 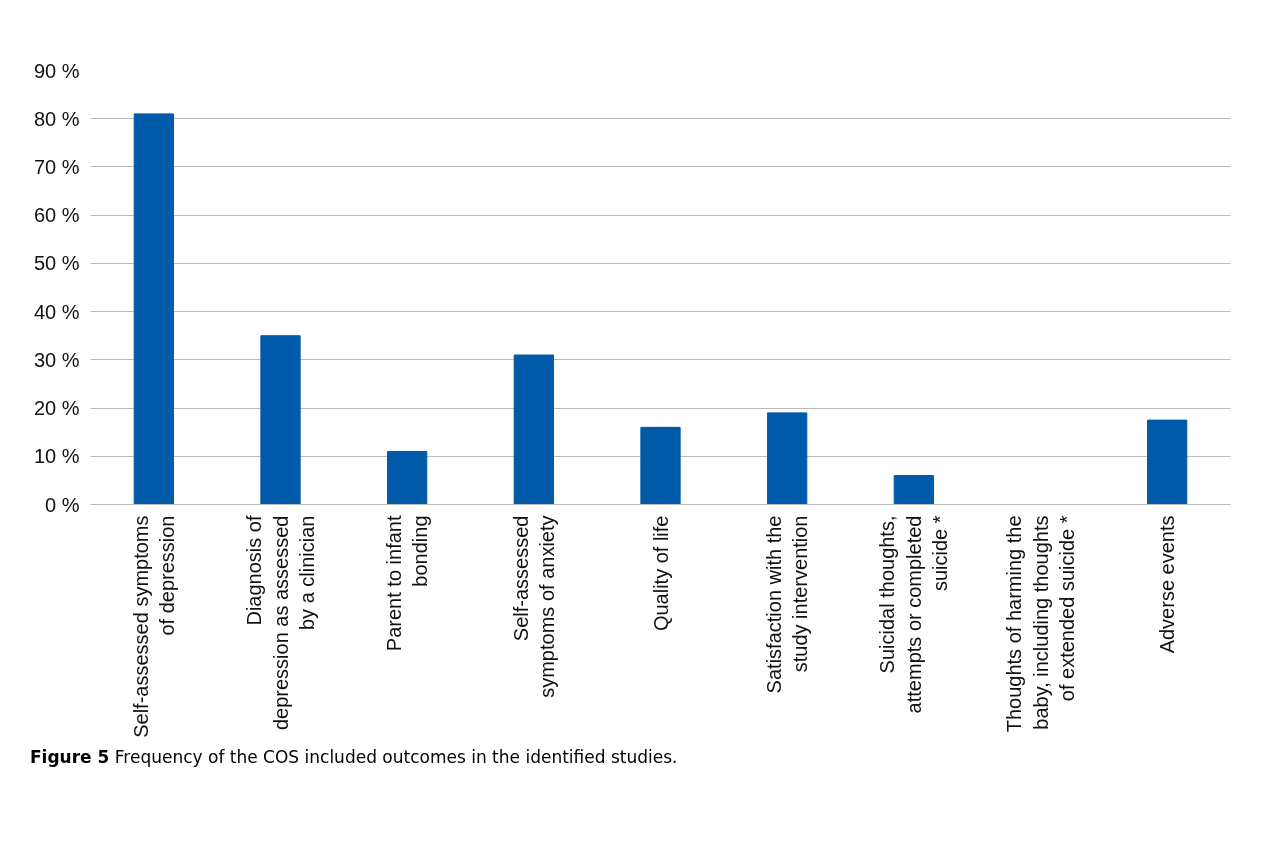 I want to click on caption: Figure 5 Frequency of the COS included outcomes in the identified studies., so click(x=354, y=757).